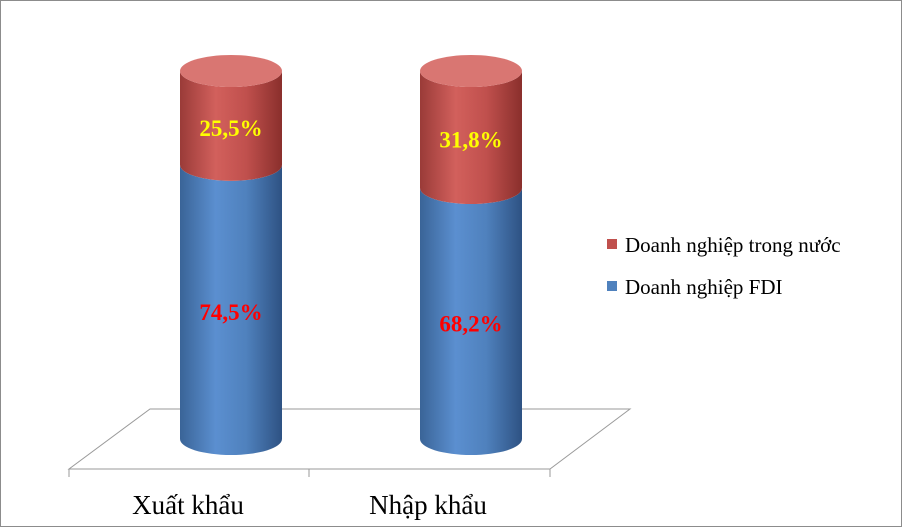 The width and height of the screenshot is (902, 527). I want to click on legend-label-trong-nuoc: Doanh nghiệp trong nước, so click(733, 245).